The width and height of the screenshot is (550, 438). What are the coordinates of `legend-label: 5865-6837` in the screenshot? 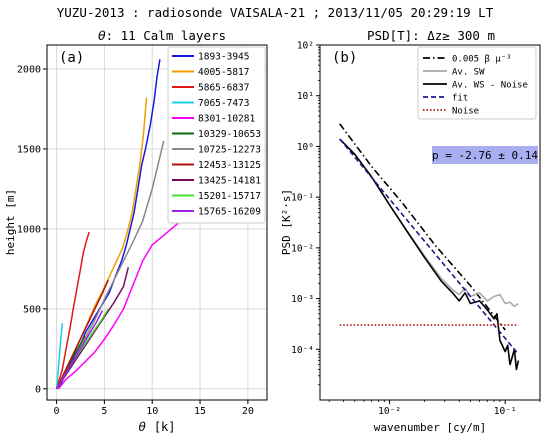 It's located at (223, 88).